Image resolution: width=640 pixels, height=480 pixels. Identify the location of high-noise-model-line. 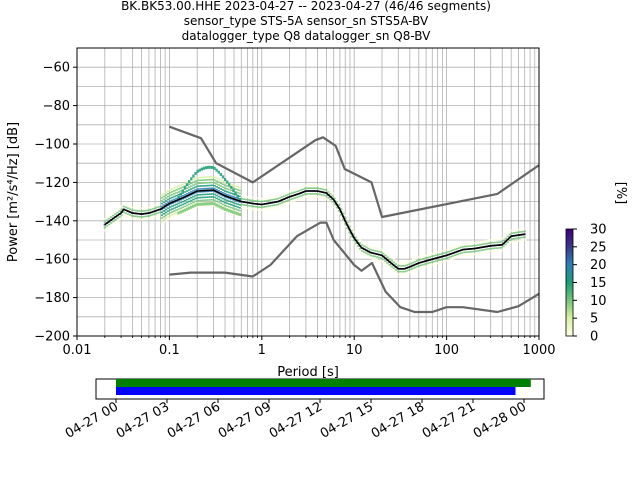
(354, 172).